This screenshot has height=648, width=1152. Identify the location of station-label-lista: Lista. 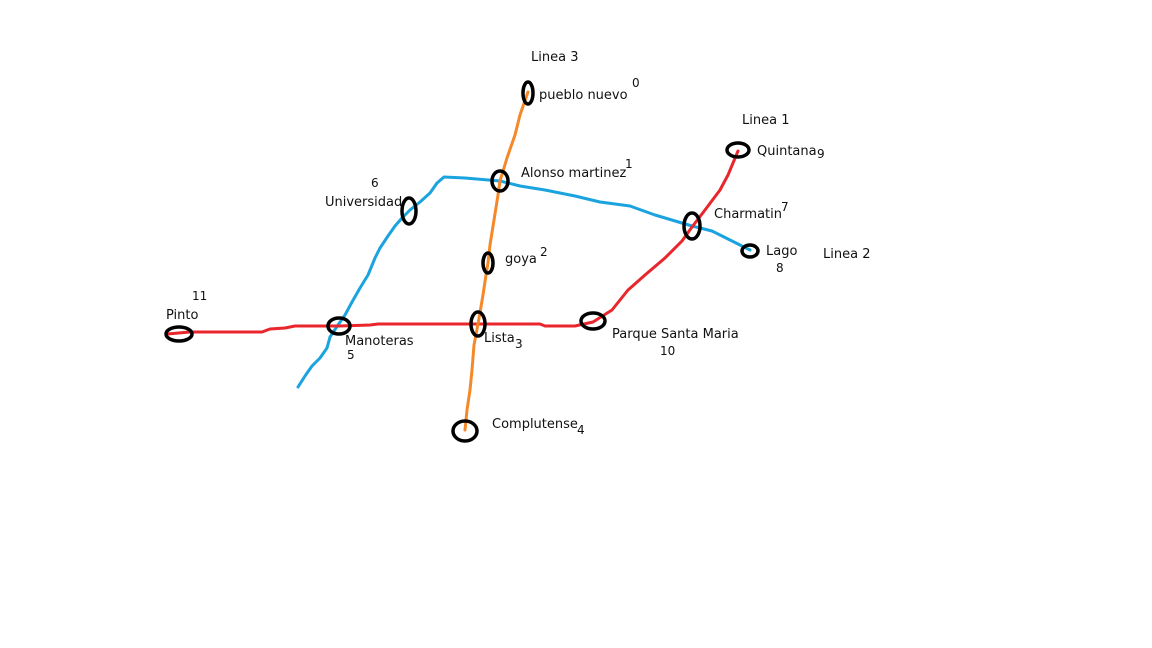
(499, 338).